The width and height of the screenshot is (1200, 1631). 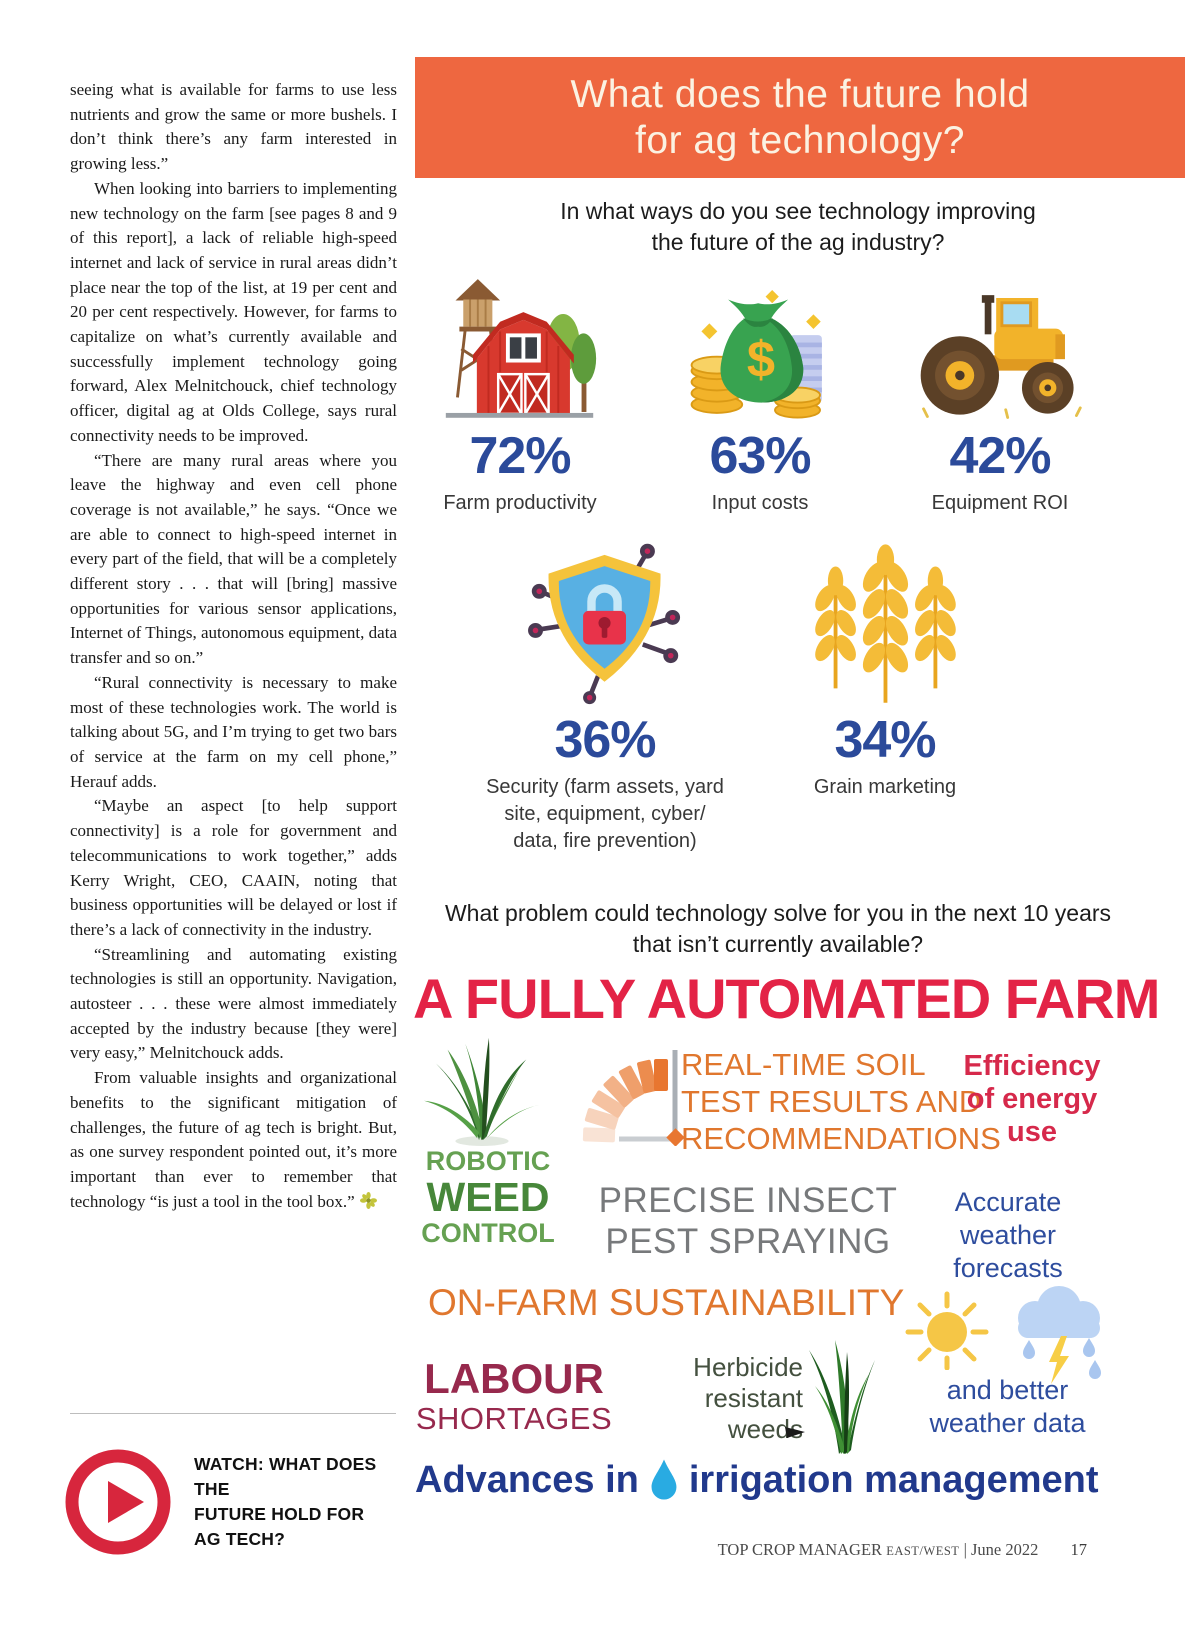 What do you see at coordinates (1000, 503) in the screenshot?
I see `stat-label: Equipment ROI` at bounding box center [1000, 503].